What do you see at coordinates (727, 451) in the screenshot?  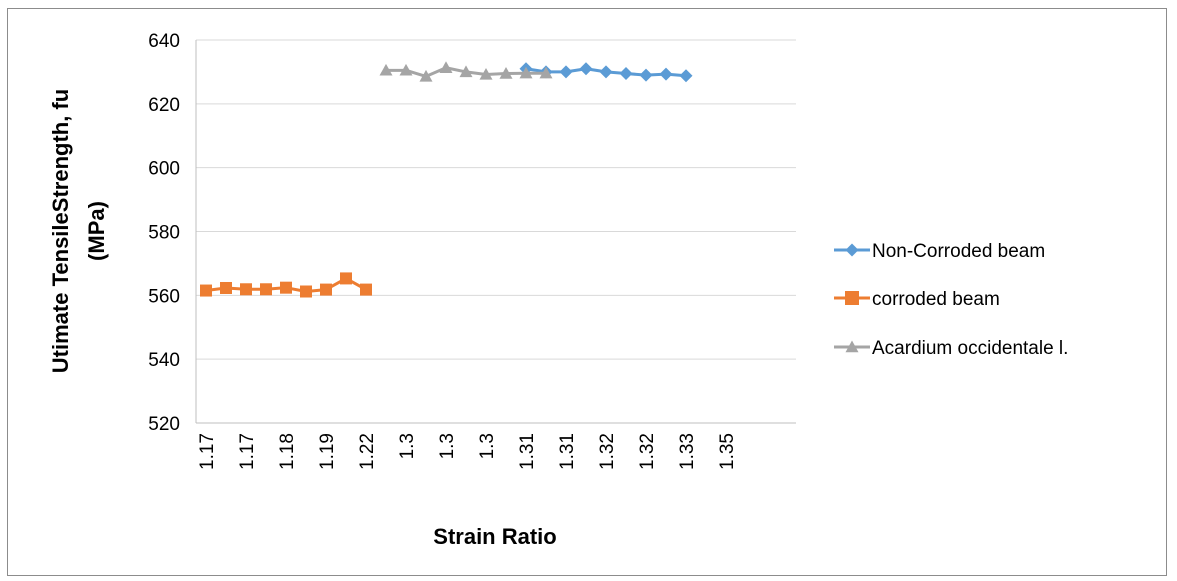 I see `x-tick-label: 1.35` at bounding box center [727, 451].